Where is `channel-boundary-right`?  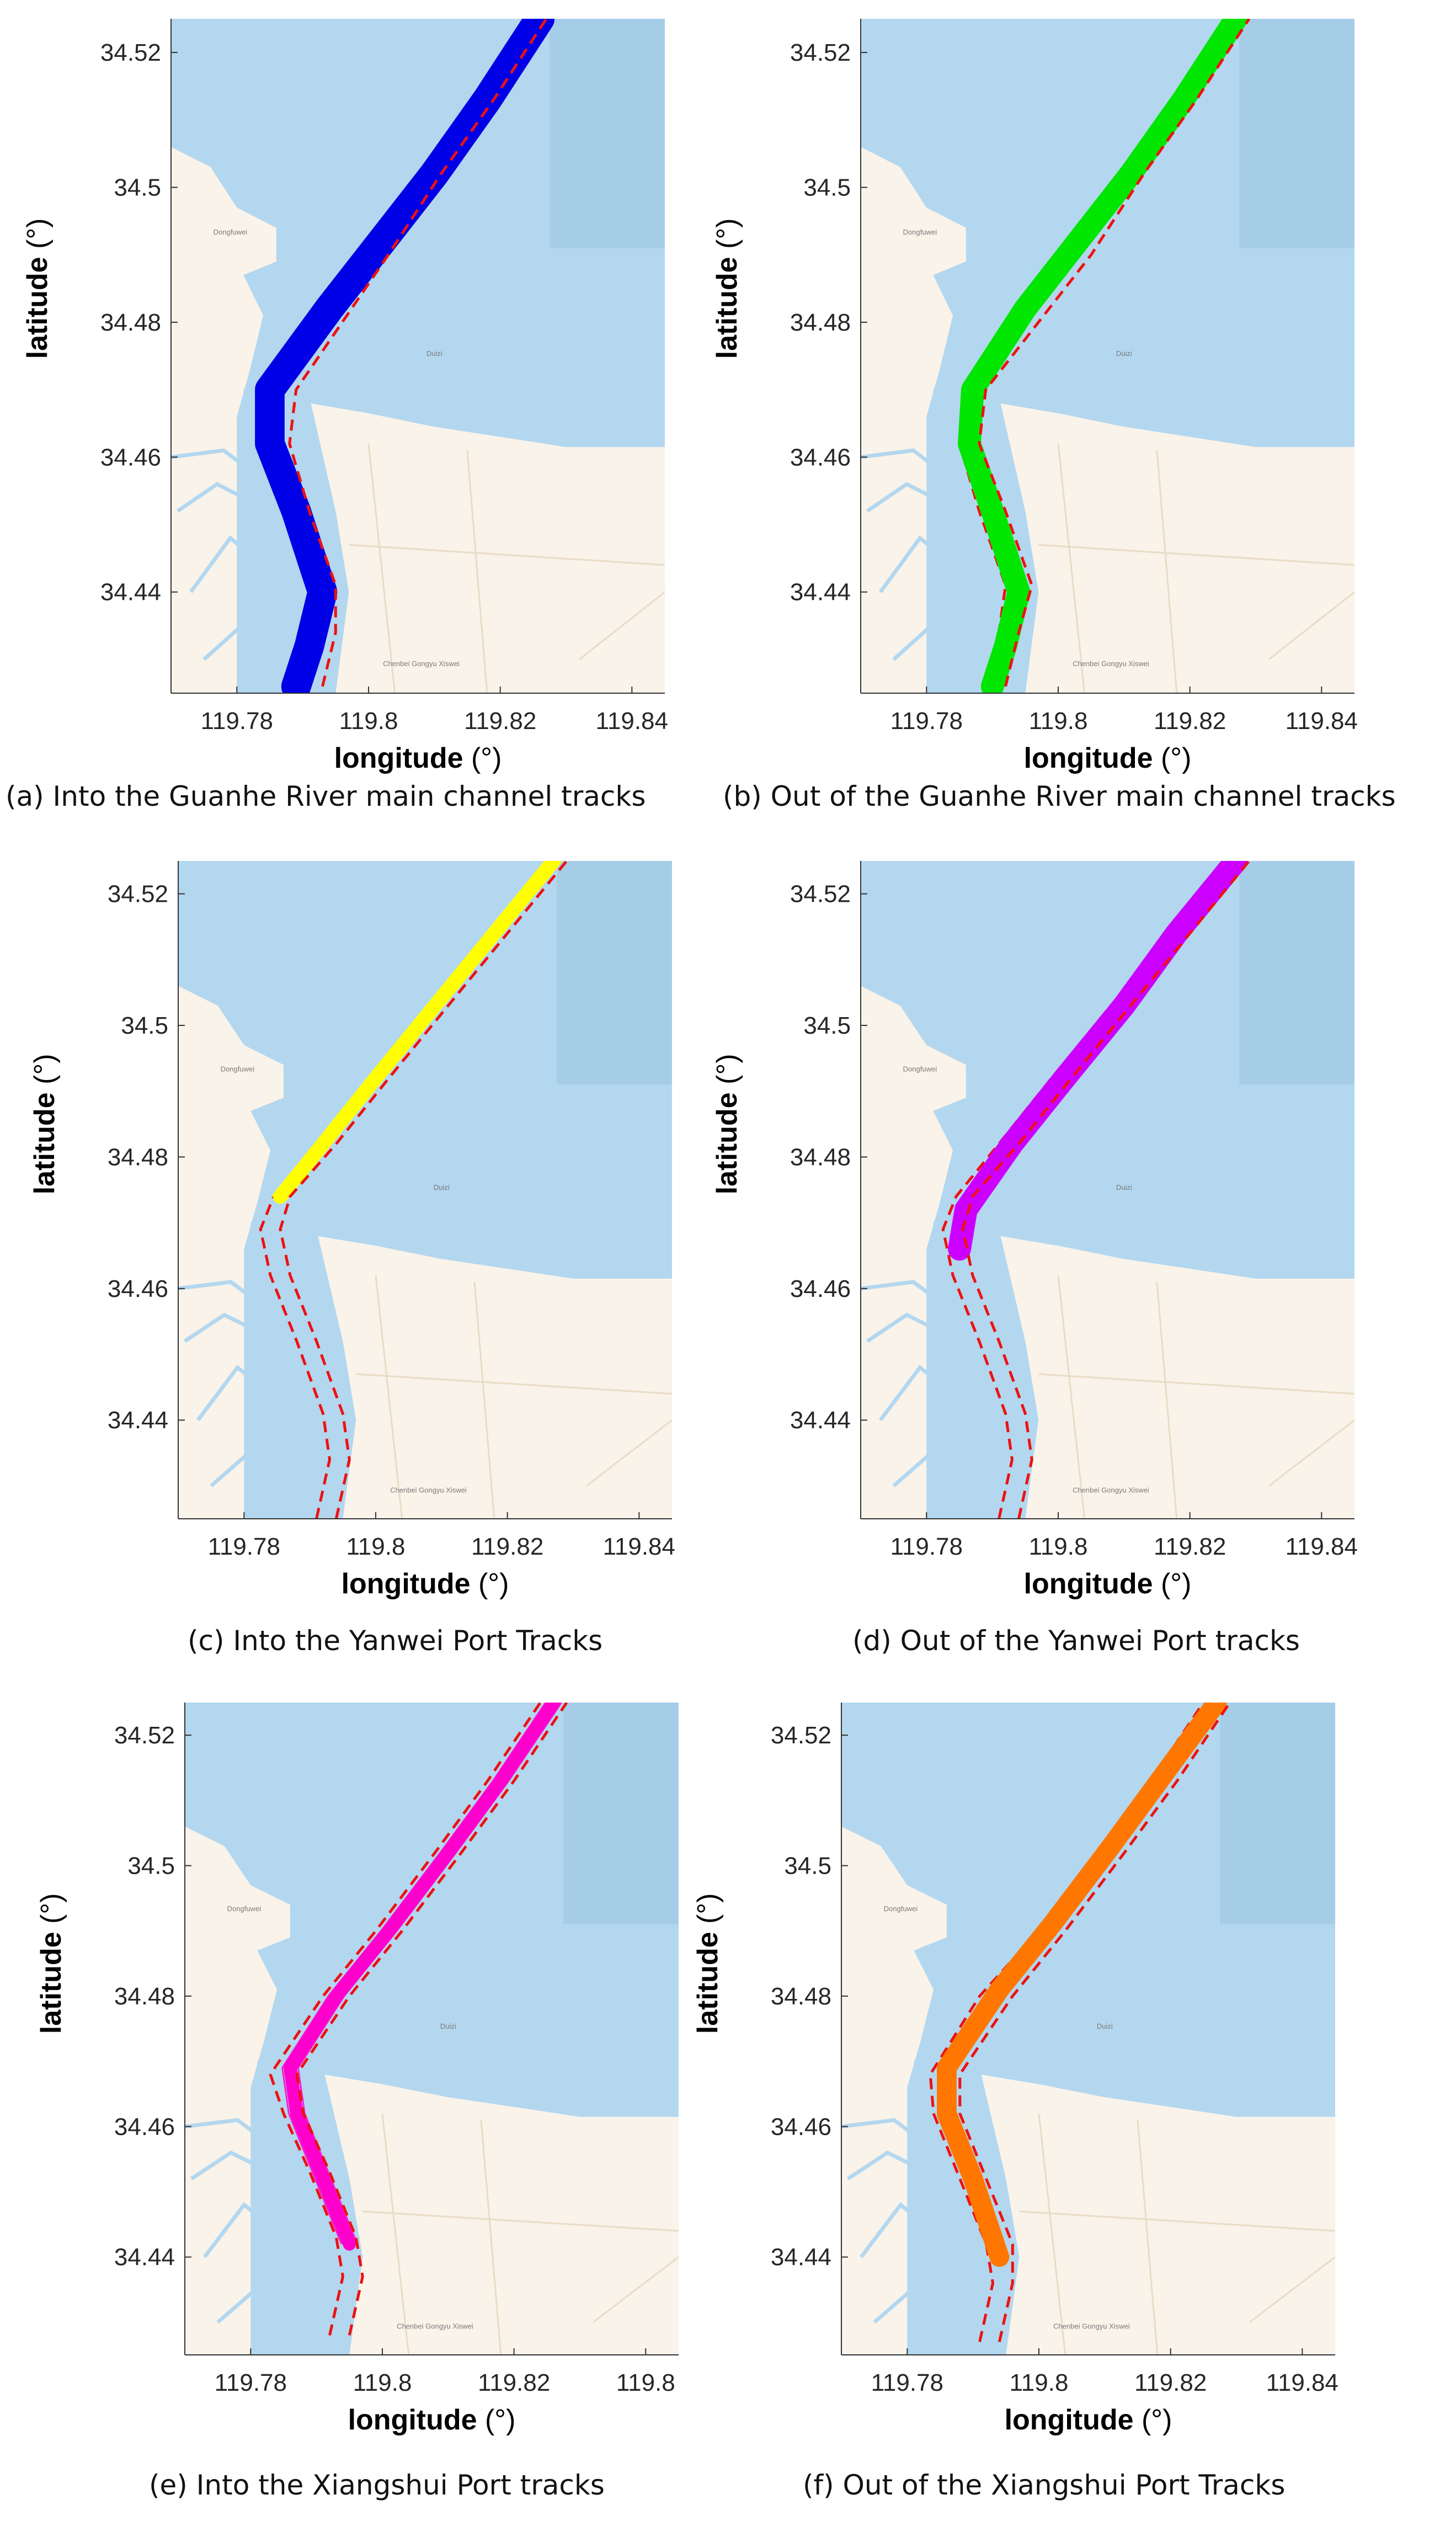
channel-boundary-right is located at coordinates (1106, 1190).